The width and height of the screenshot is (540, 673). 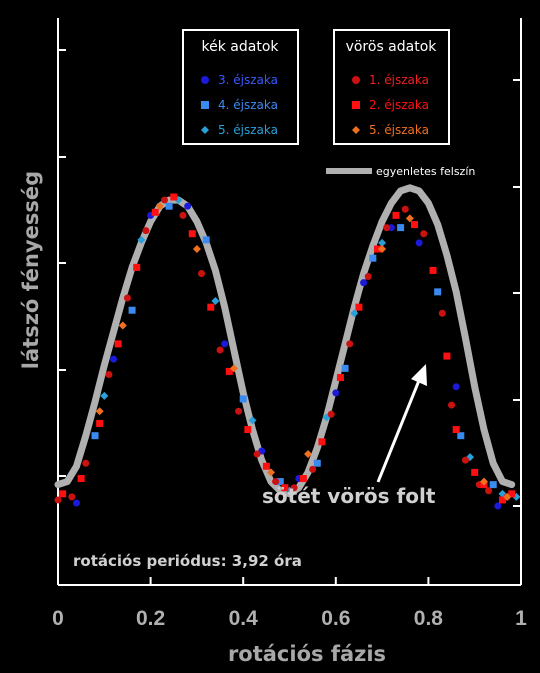 I want to click on model-legend-label: egyenletes felszín, so click(x=425, y=171).